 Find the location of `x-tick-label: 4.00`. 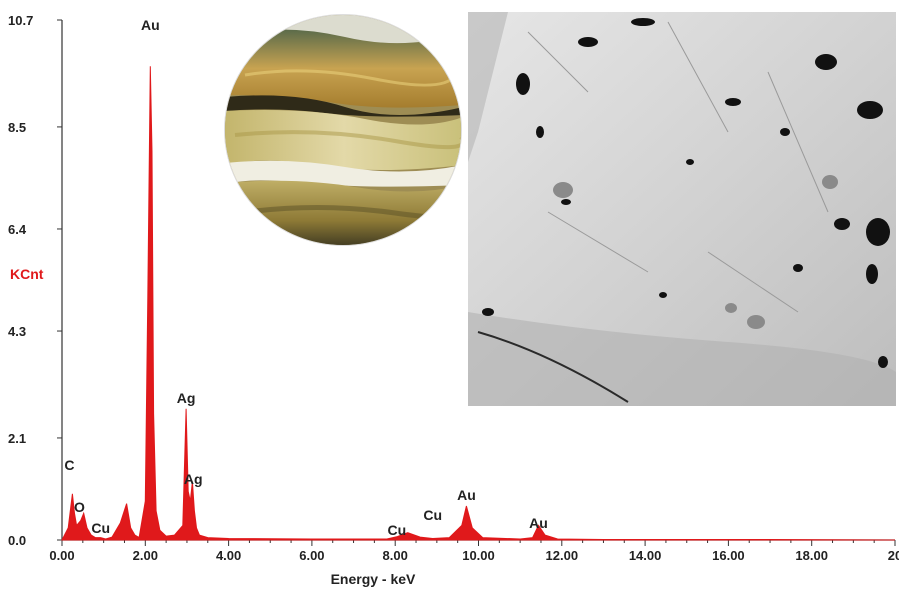

x-tick-label: 4.00 is located at coordinates (228, 555).